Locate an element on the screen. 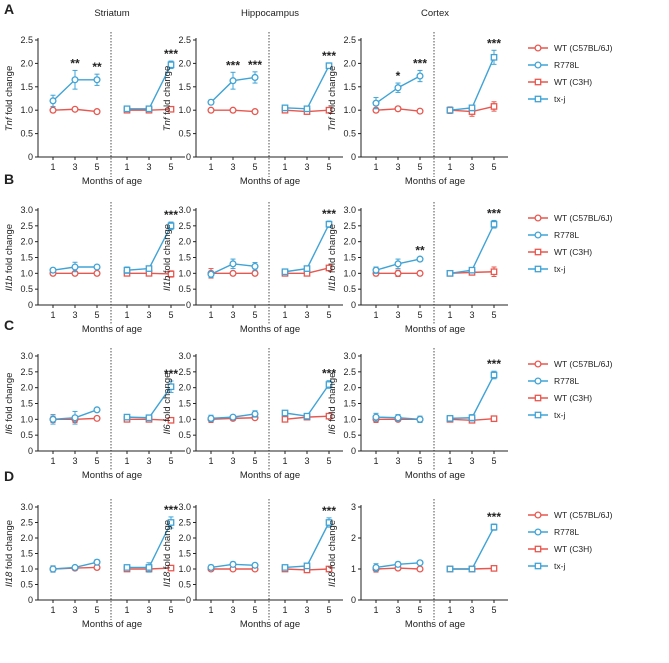 Image resolution: width=669 pixels, height=663 pixels. y-tick-label: 1 is located at coordinates (353, 569).